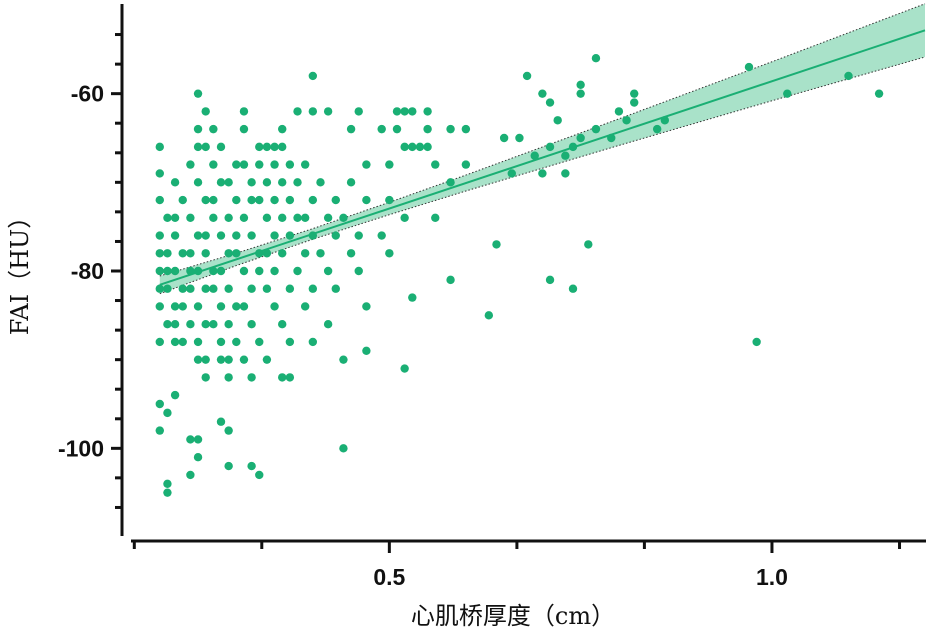  What do you see at coordinates (513, 616) in the screenshot?
I see `x-axis-title: 心肌桥厚度（cm）` at bounding box center [513, 616].